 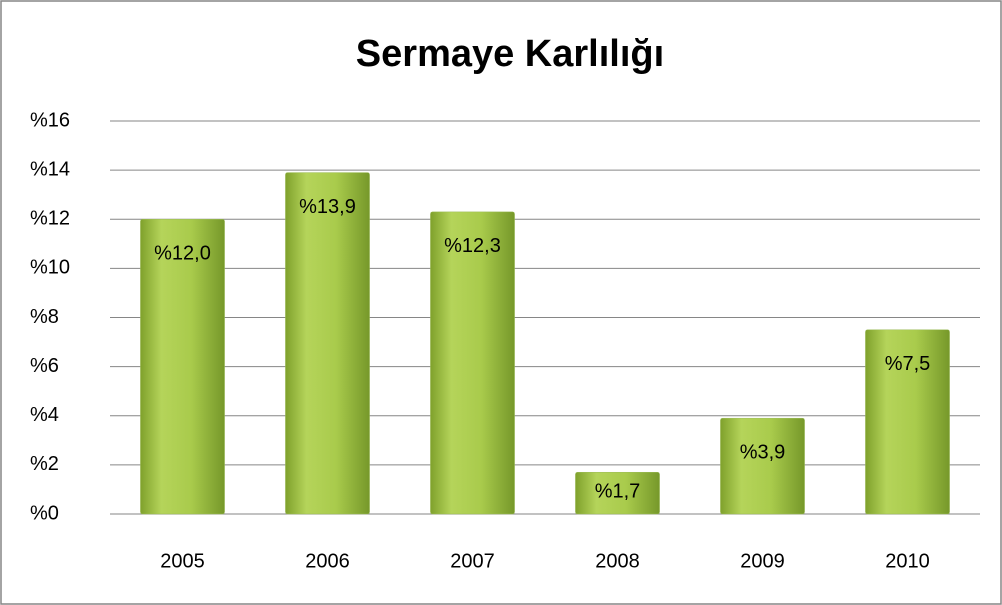 What do you see at coordinates (617, 561) in the screenshot?
I see `x-tick-label: 2008` at bounding box center [617, 561].